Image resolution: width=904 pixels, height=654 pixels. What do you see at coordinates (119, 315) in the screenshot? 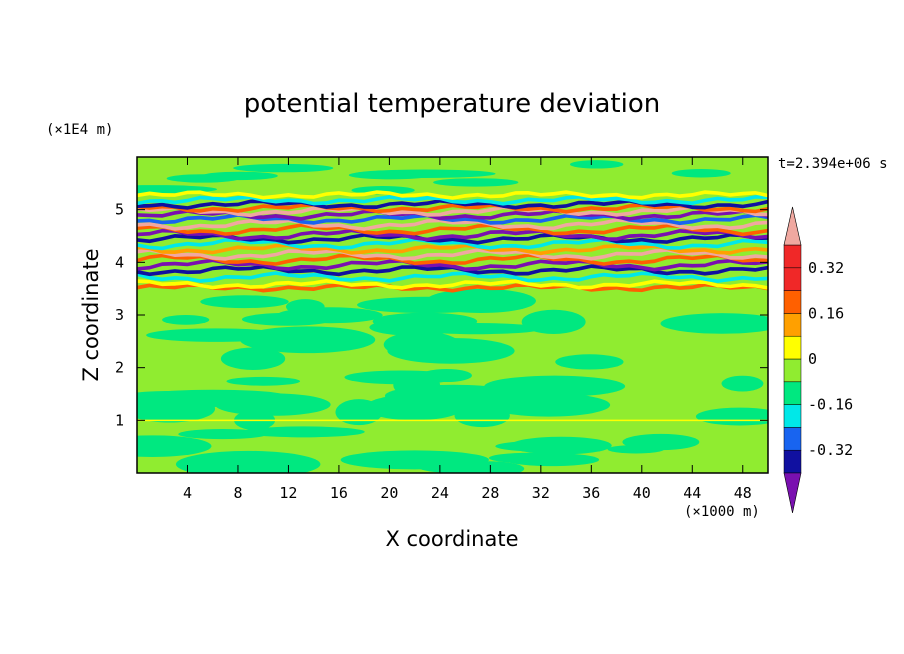
I see `y-tick-label: 3` at bounding box center [119, 315].